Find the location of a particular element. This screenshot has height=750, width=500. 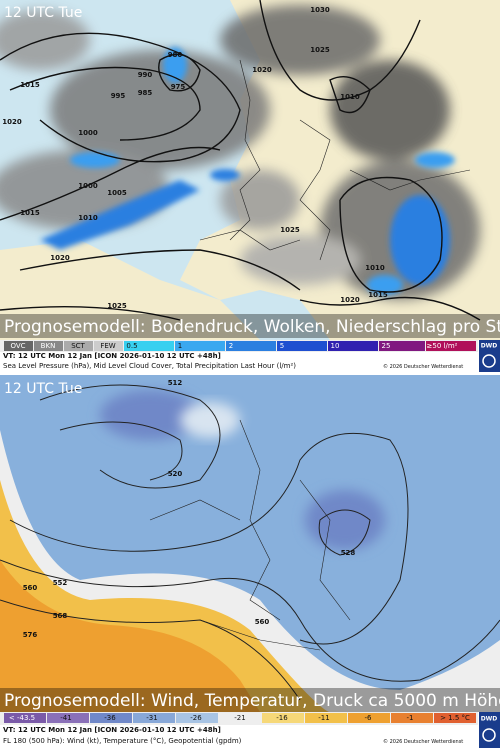

legend-label: -6 is located at coordinates (369, 718).